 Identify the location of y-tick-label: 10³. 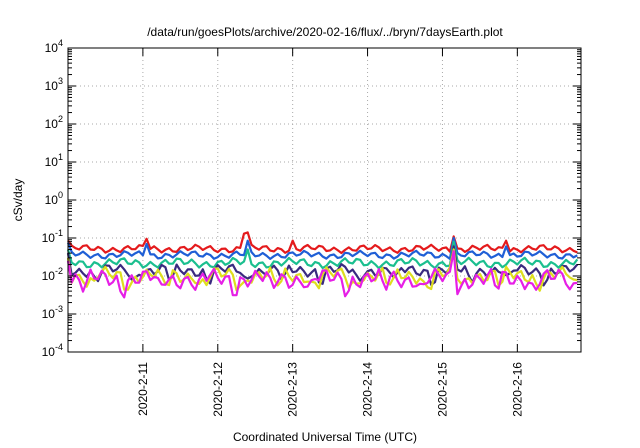
(54, 84).